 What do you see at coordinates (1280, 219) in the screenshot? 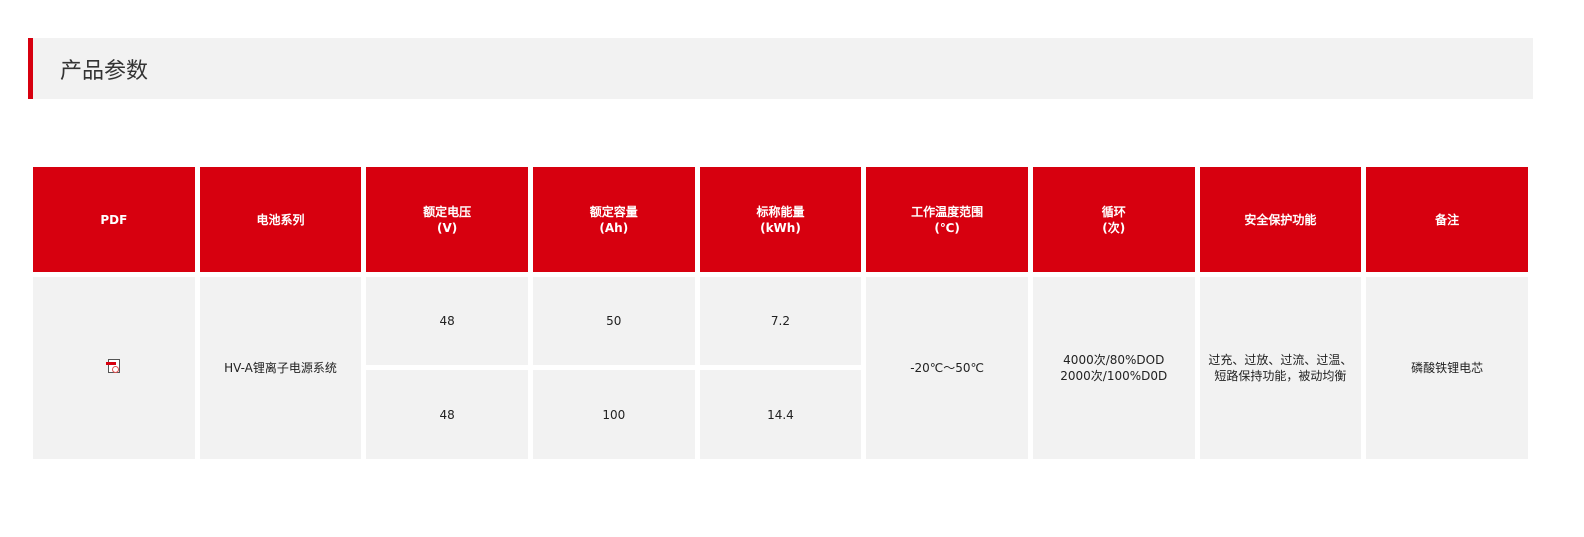
I see `header-protection: 安全保护功能` at bounding box center [1280, 219].